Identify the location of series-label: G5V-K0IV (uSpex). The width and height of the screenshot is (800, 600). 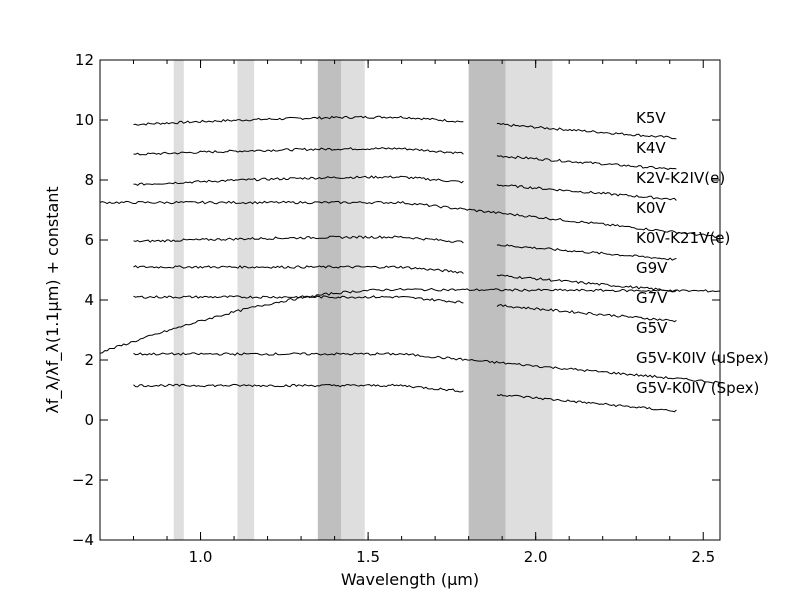
(702, 358).